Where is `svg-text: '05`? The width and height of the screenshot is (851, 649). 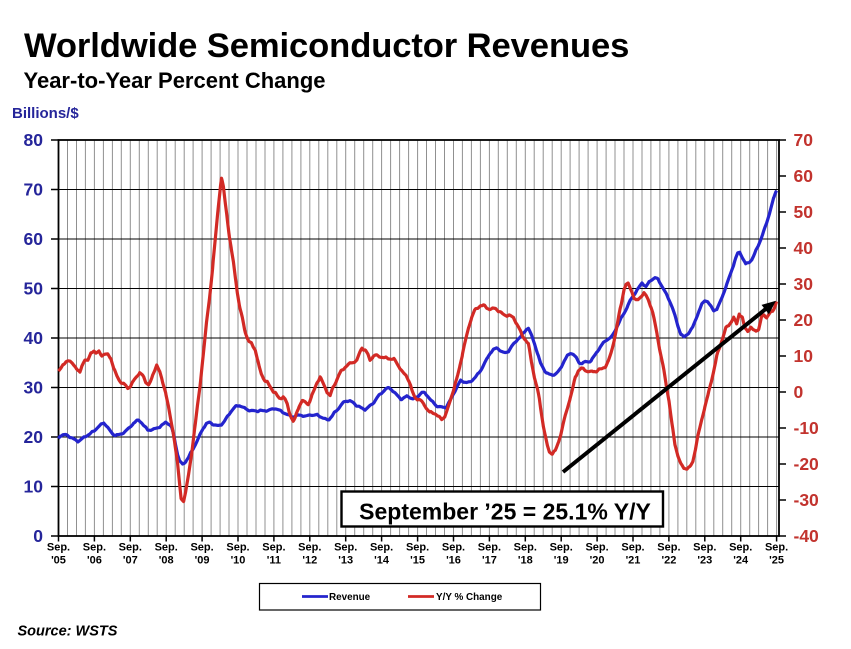 svg-text: '05 is located at coordinates (58, 561).